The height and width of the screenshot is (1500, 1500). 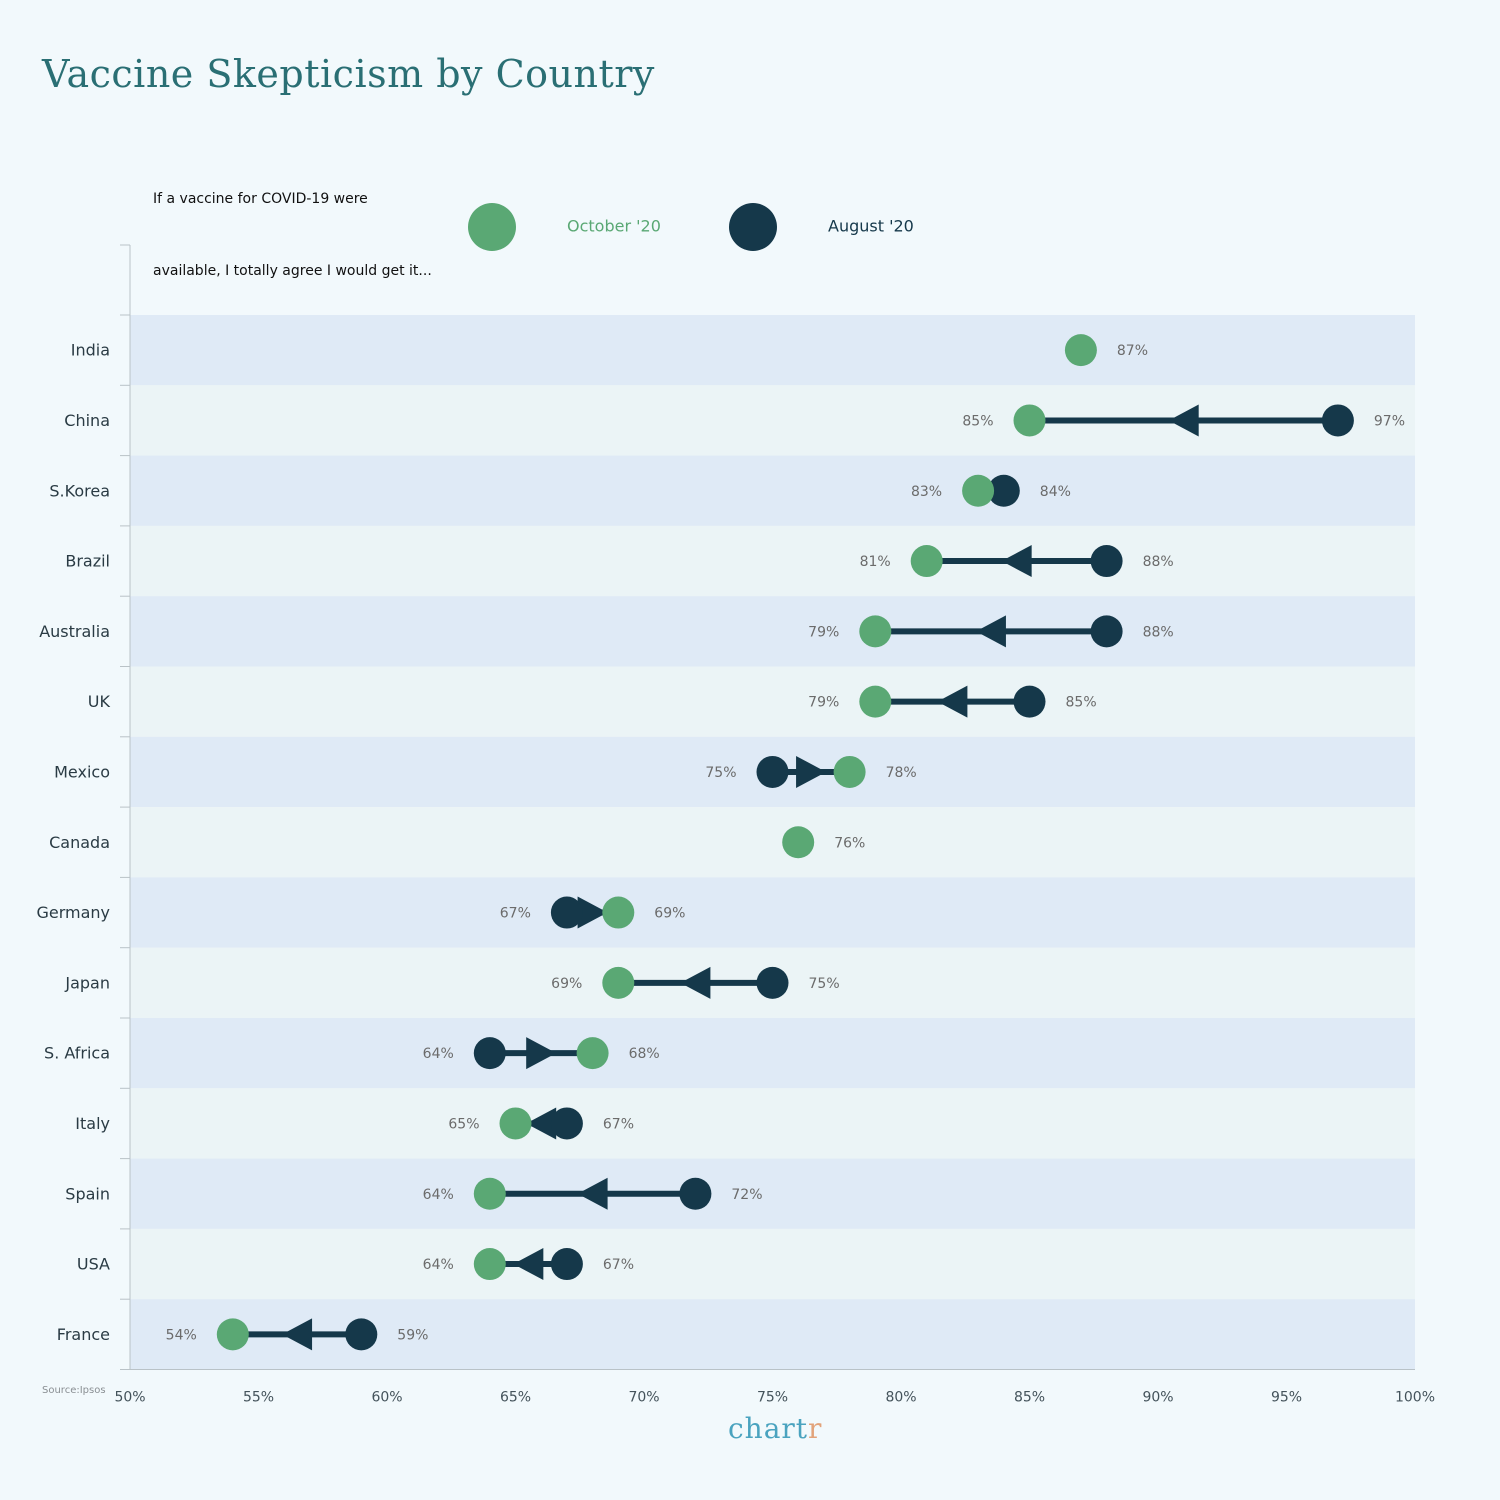 I want to click on x-tick-label: 100%, so click(x=1415, y=1398).